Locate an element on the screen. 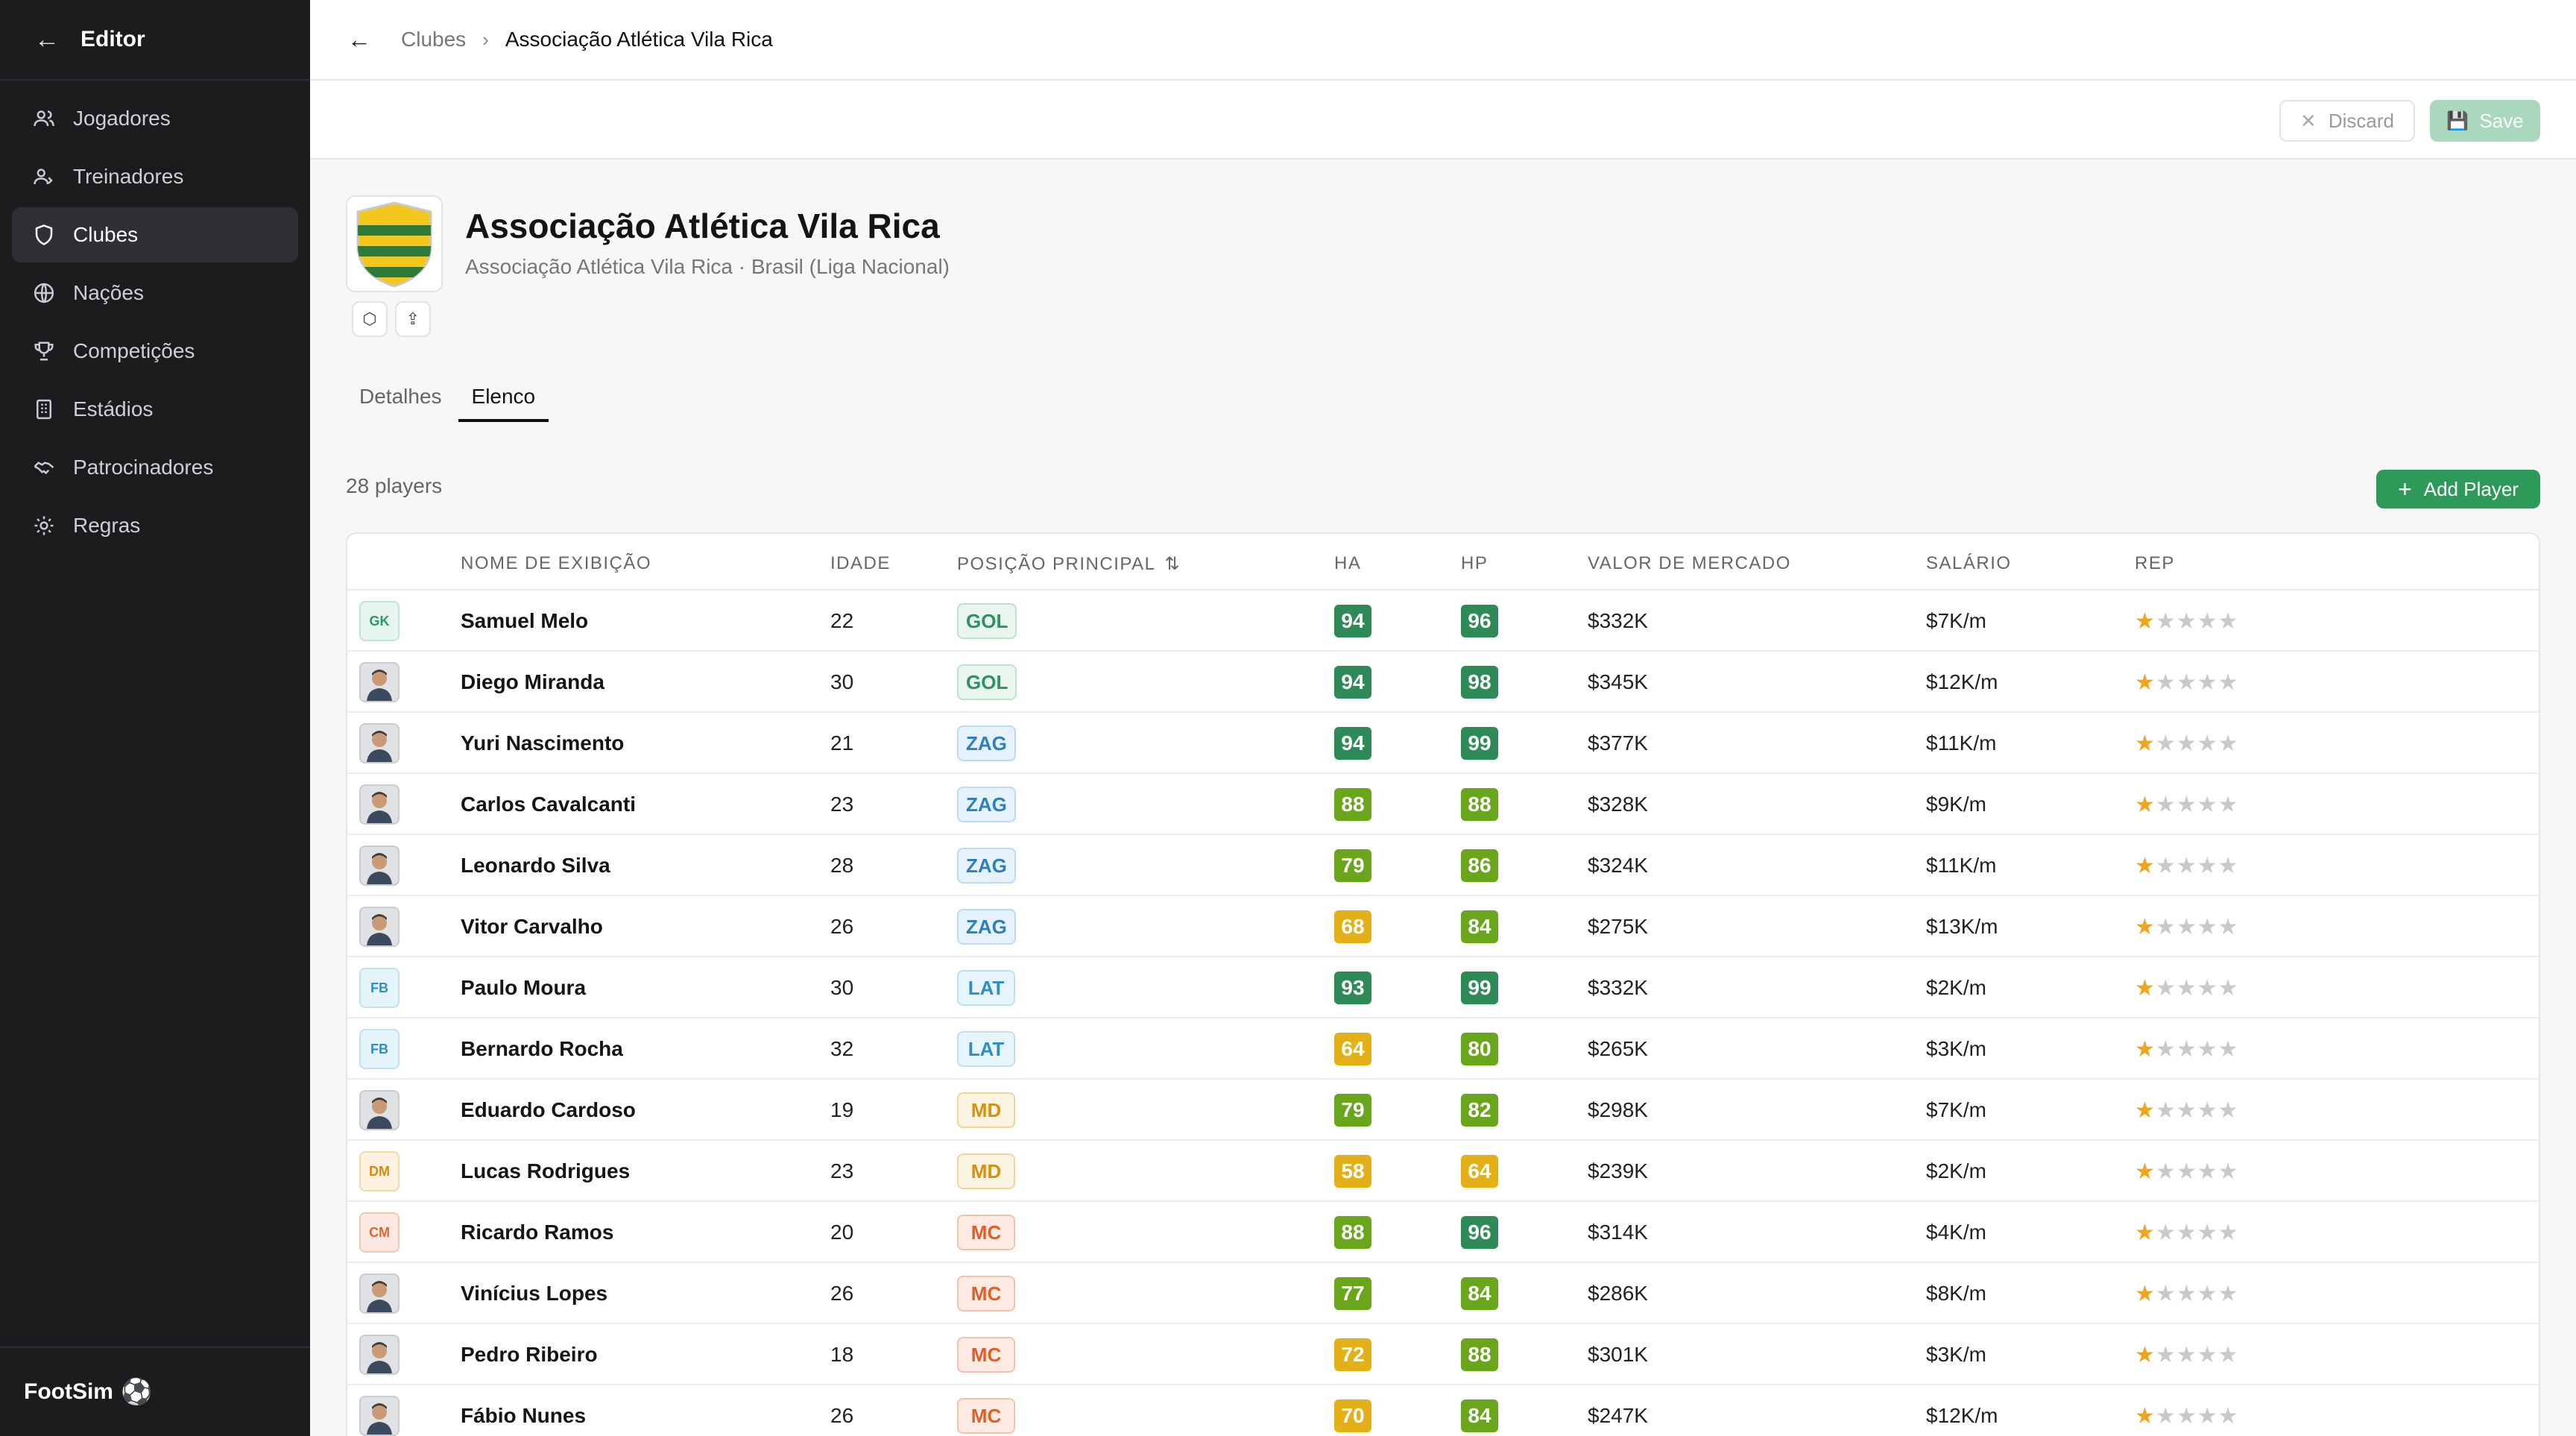  upload-button: ⇪ is located at coordinates (413, 319).